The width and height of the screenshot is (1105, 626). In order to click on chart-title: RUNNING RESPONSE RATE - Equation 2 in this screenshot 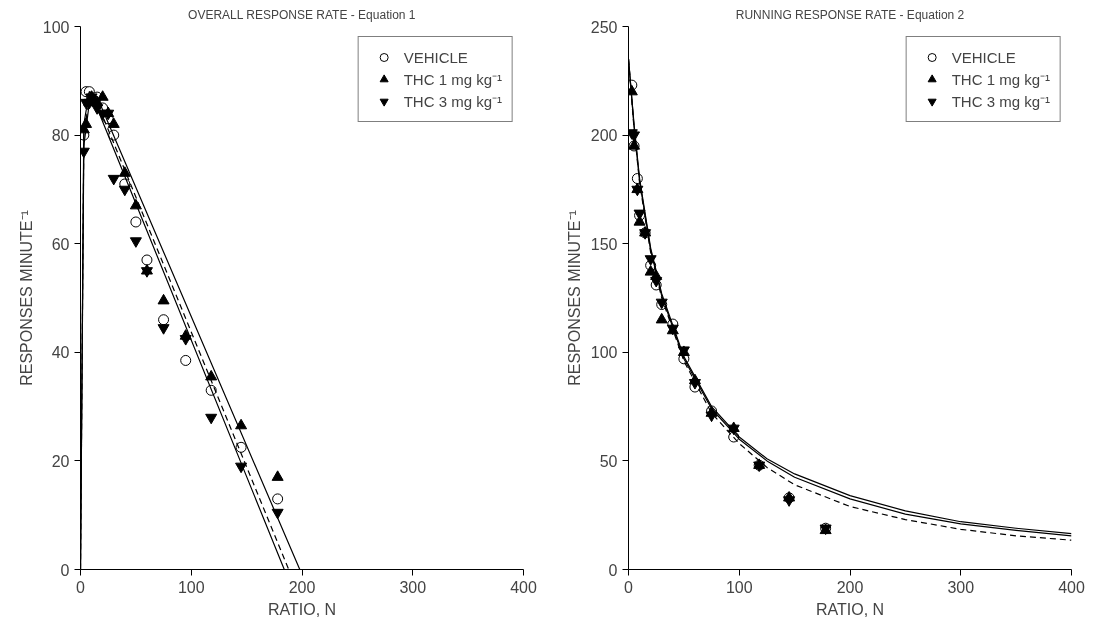, I will do `click(850, 14)`.